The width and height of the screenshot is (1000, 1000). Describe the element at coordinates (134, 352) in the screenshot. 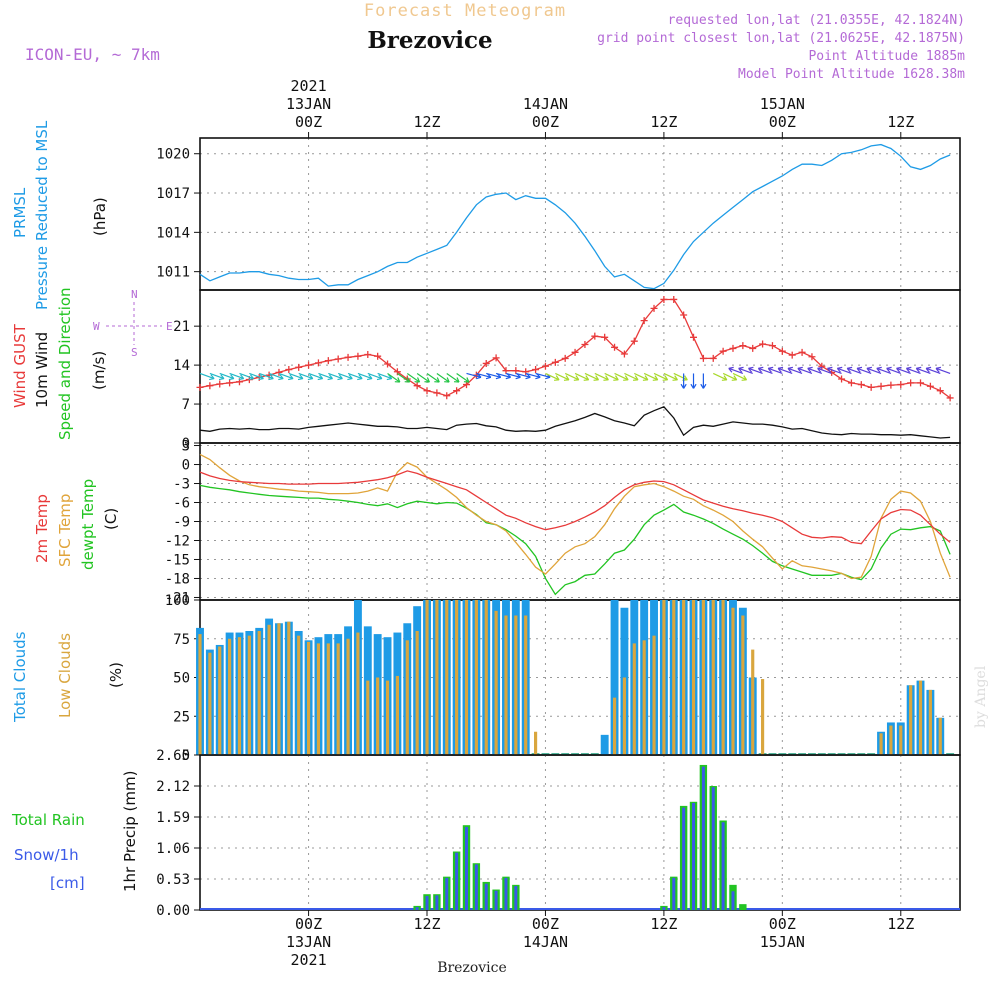

I see `compass-s: S` at that location.